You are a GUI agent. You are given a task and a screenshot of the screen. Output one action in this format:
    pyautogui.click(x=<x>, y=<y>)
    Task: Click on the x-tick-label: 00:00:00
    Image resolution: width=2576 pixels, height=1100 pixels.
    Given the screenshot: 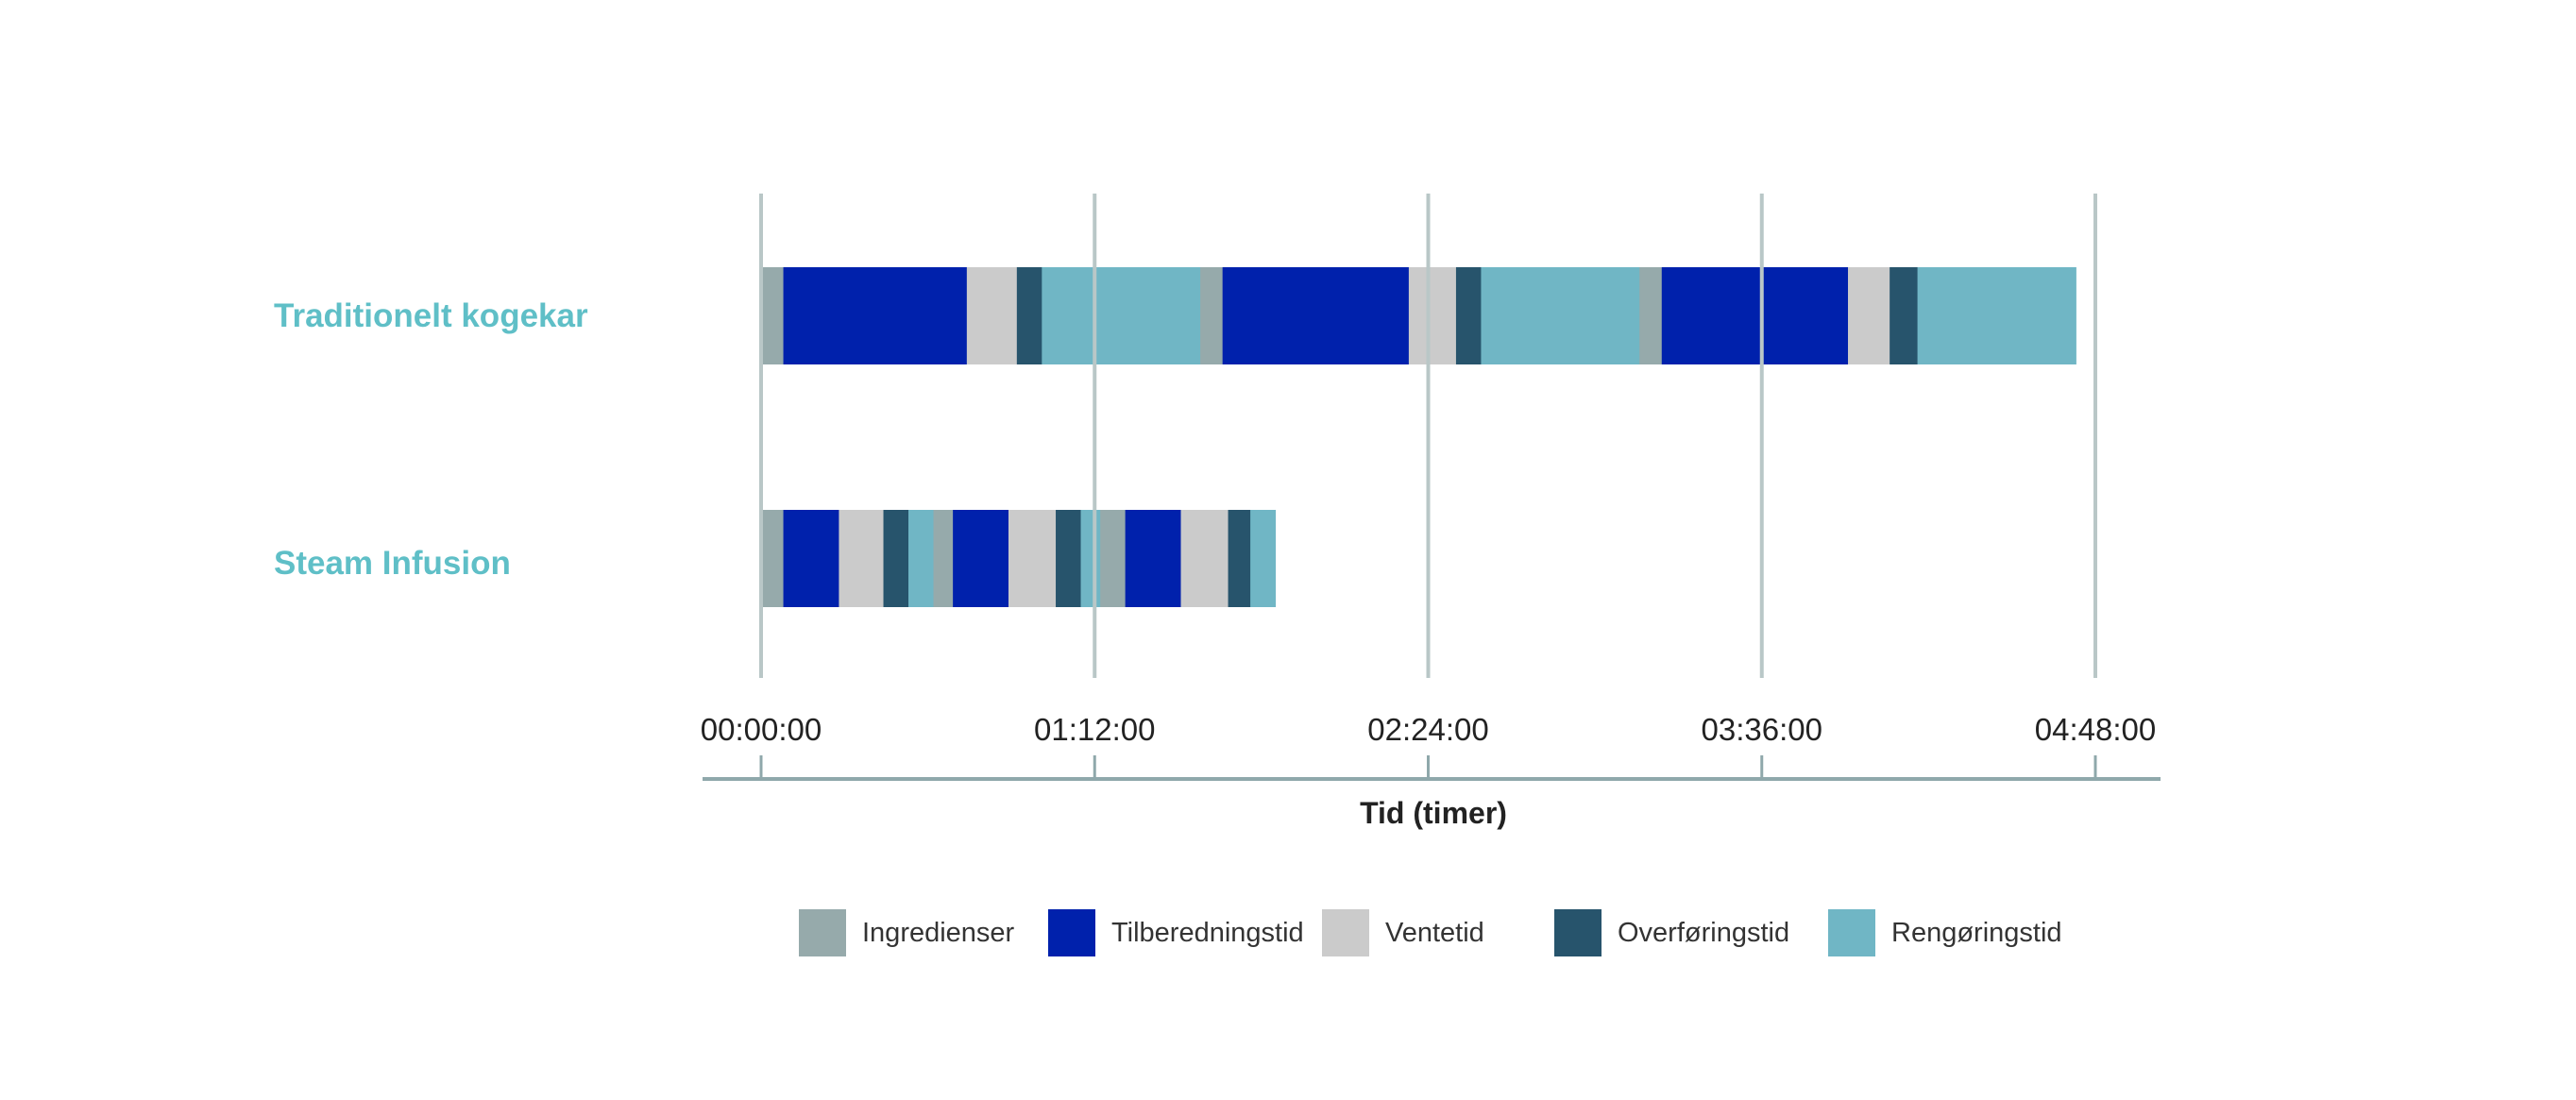 What is the action you would take?
    pyautogui.click(x=761, y=729)
    